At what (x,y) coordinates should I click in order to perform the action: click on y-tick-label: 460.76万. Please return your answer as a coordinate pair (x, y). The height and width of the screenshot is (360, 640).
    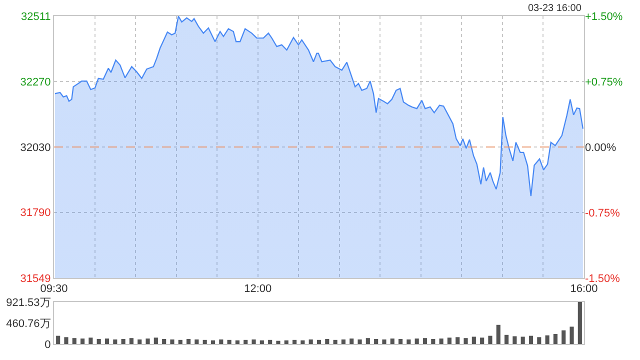
    Looking at the image, I should click on (28, 324).